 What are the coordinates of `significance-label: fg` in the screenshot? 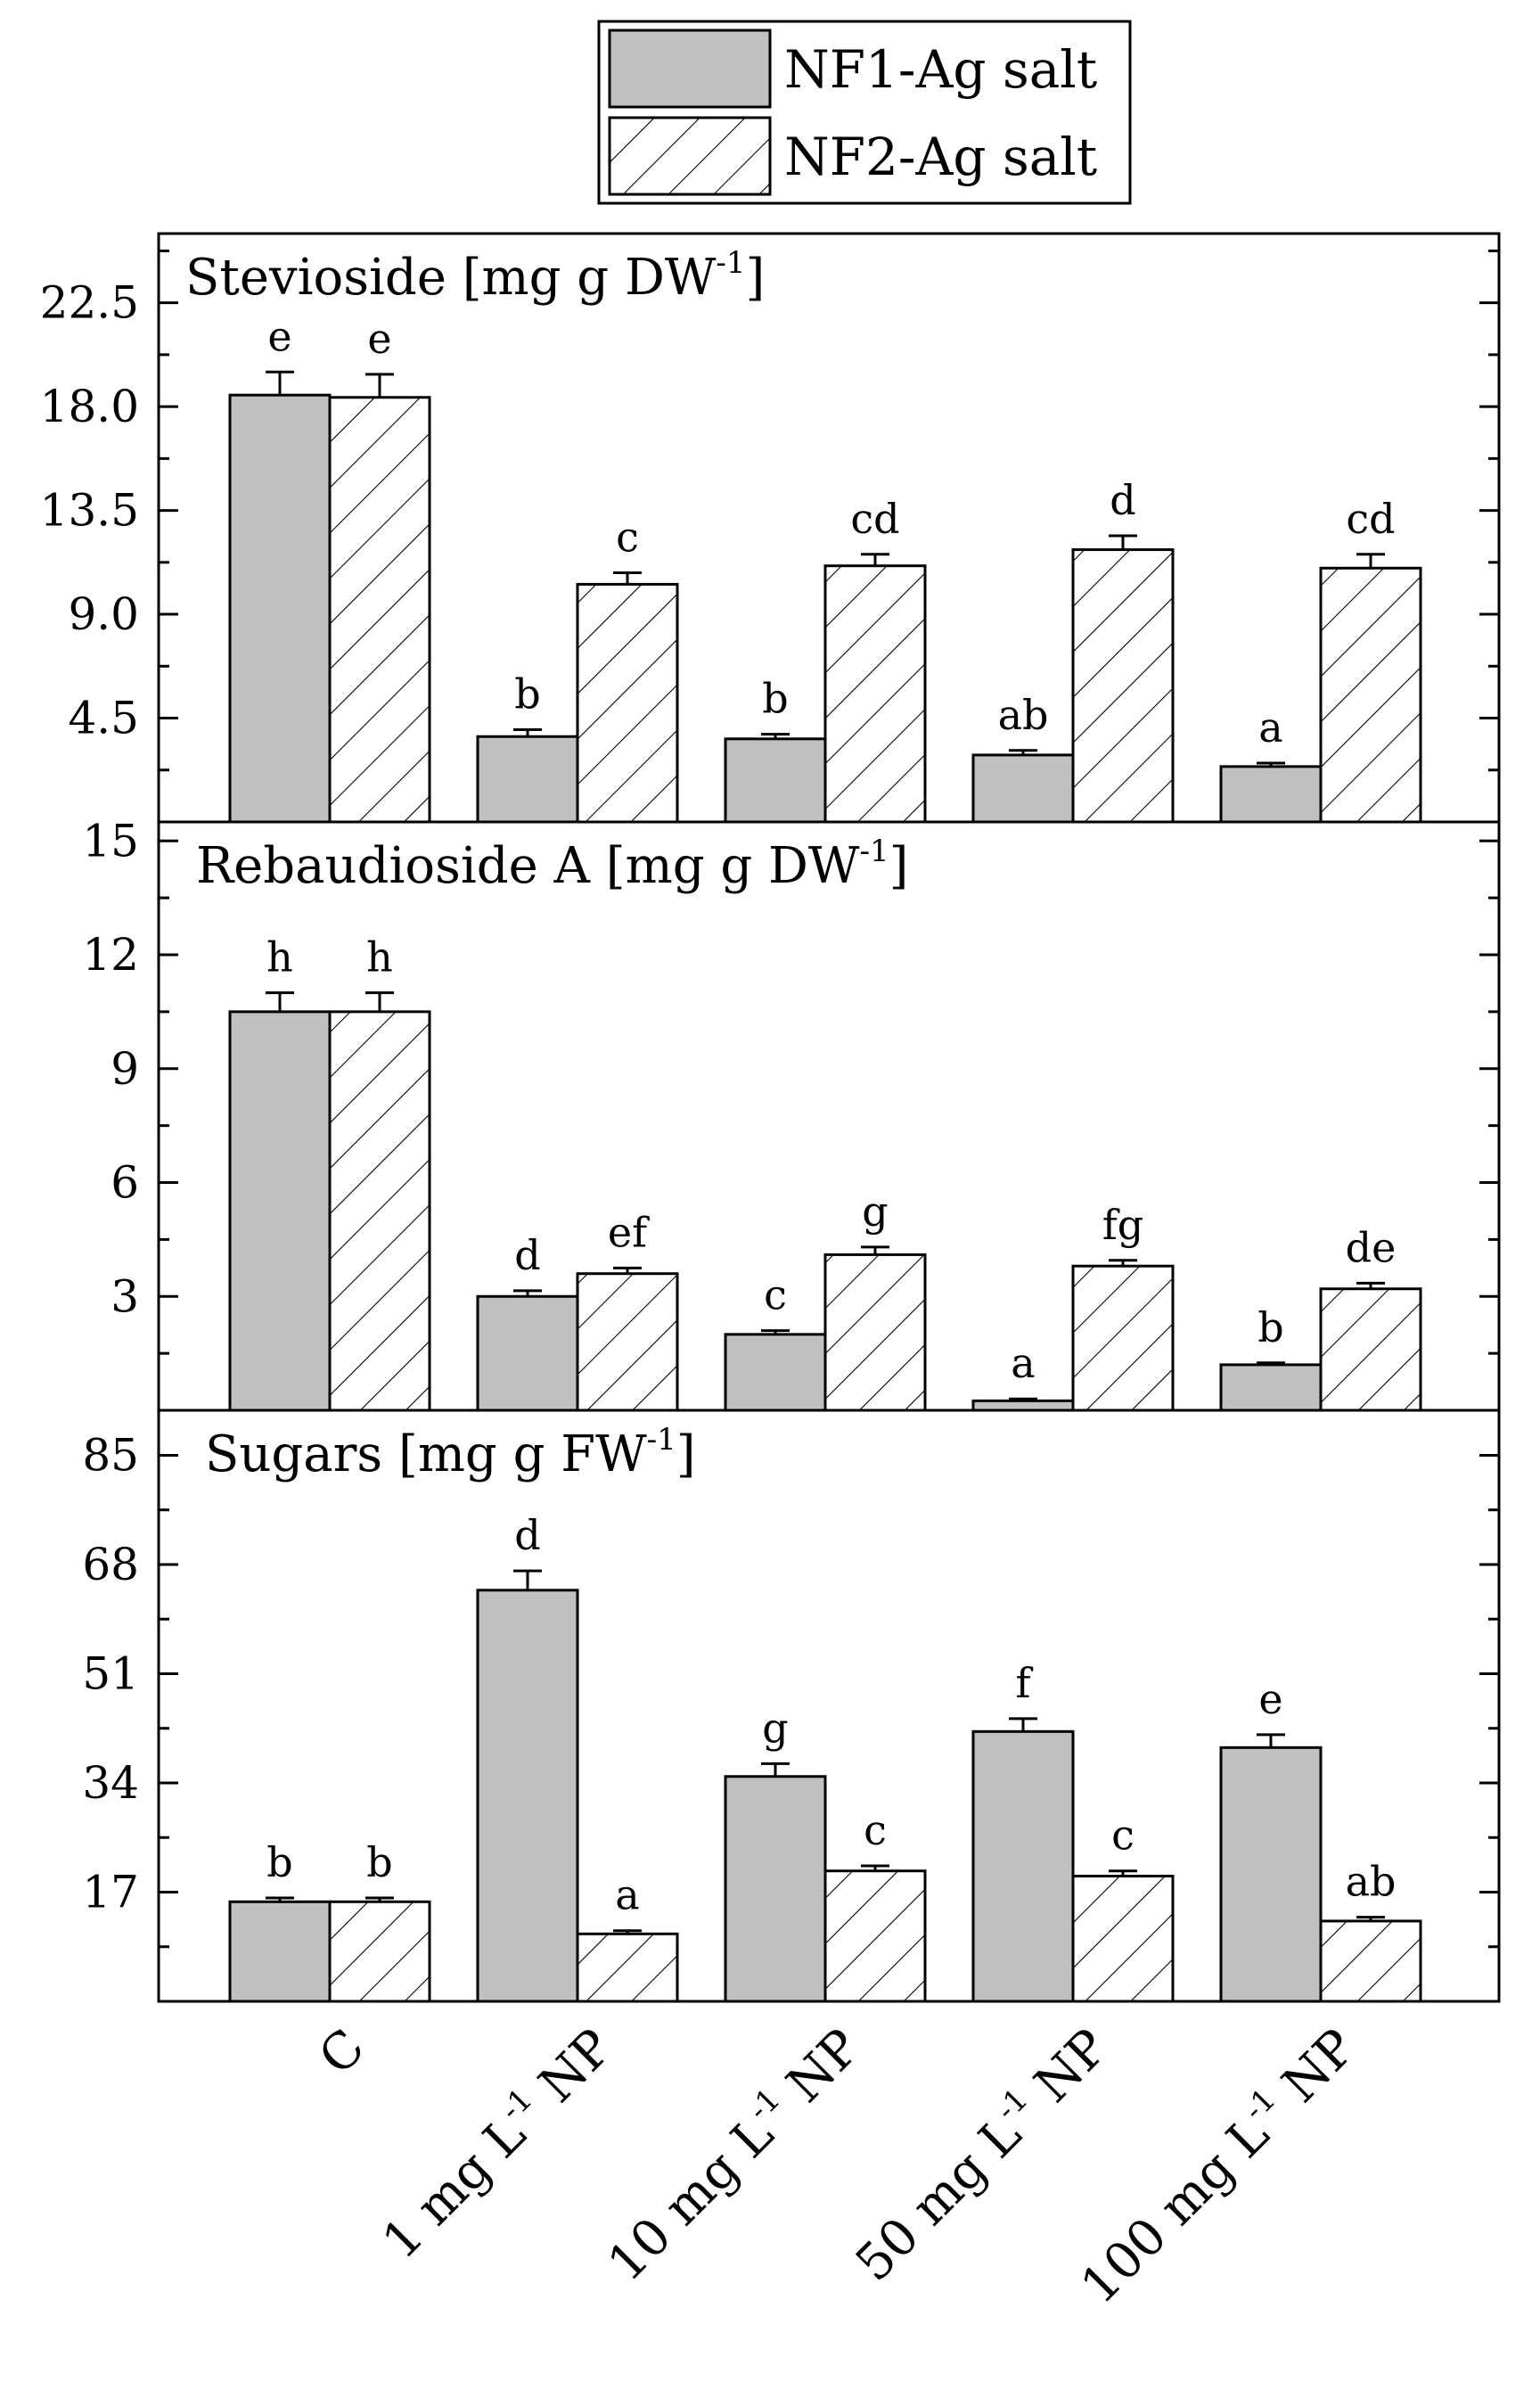 It's located at (1122, 1225).